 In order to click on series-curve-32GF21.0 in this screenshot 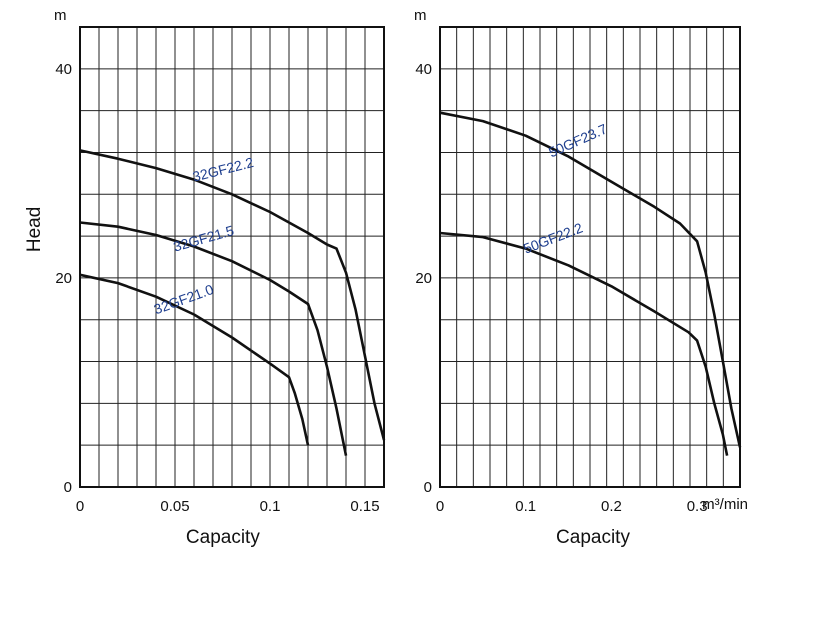, I will do `click(194, 359)`.